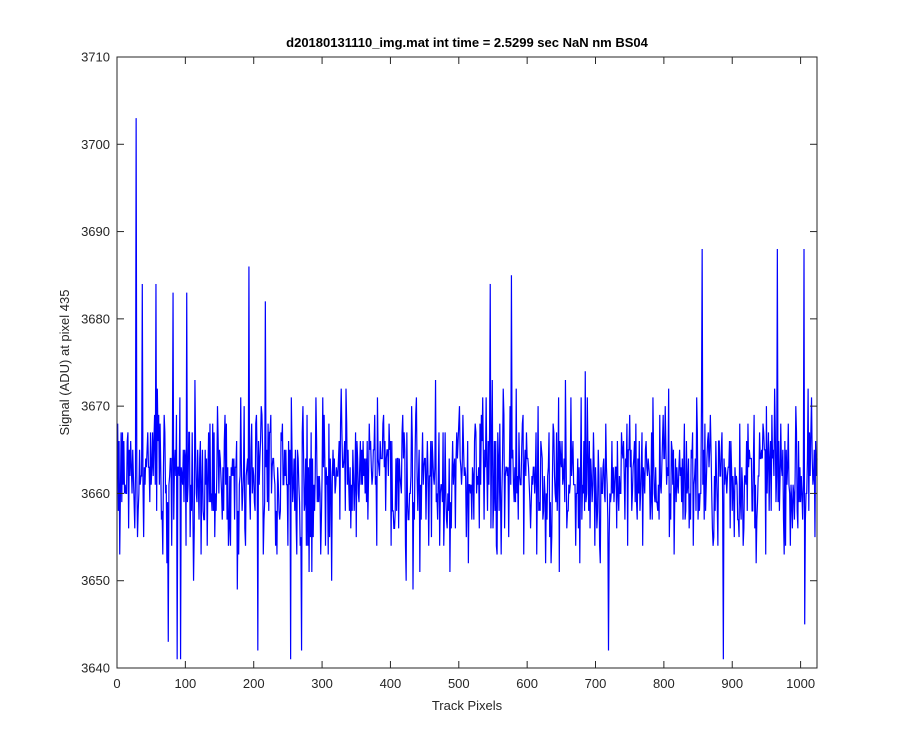 This screenshot has width=900, height=750. What do you see at coordinates (95, 493) in the screenshot?
I see `y-tick-label: 3660` at bounding box center [95, 493].